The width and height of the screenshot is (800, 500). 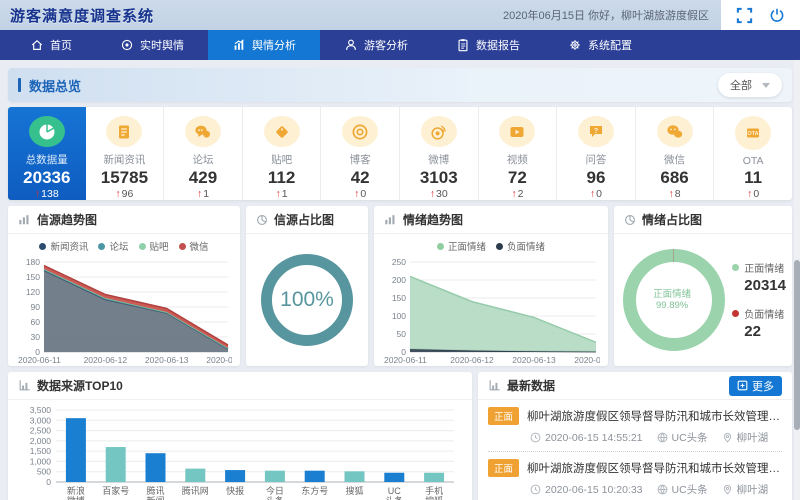 What do you see at coordinates (262, 220) in the screenshot?
I see `pie-chart-icon` at bounding box center [262, 220].